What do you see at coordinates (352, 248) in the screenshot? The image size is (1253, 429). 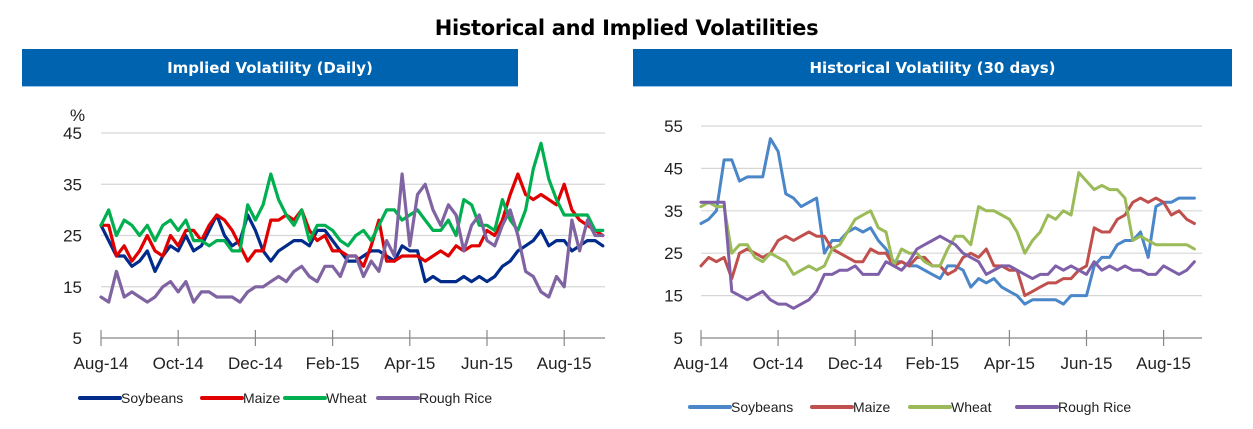 I see `series-line-soybeans` at bounding box center [352, 248].